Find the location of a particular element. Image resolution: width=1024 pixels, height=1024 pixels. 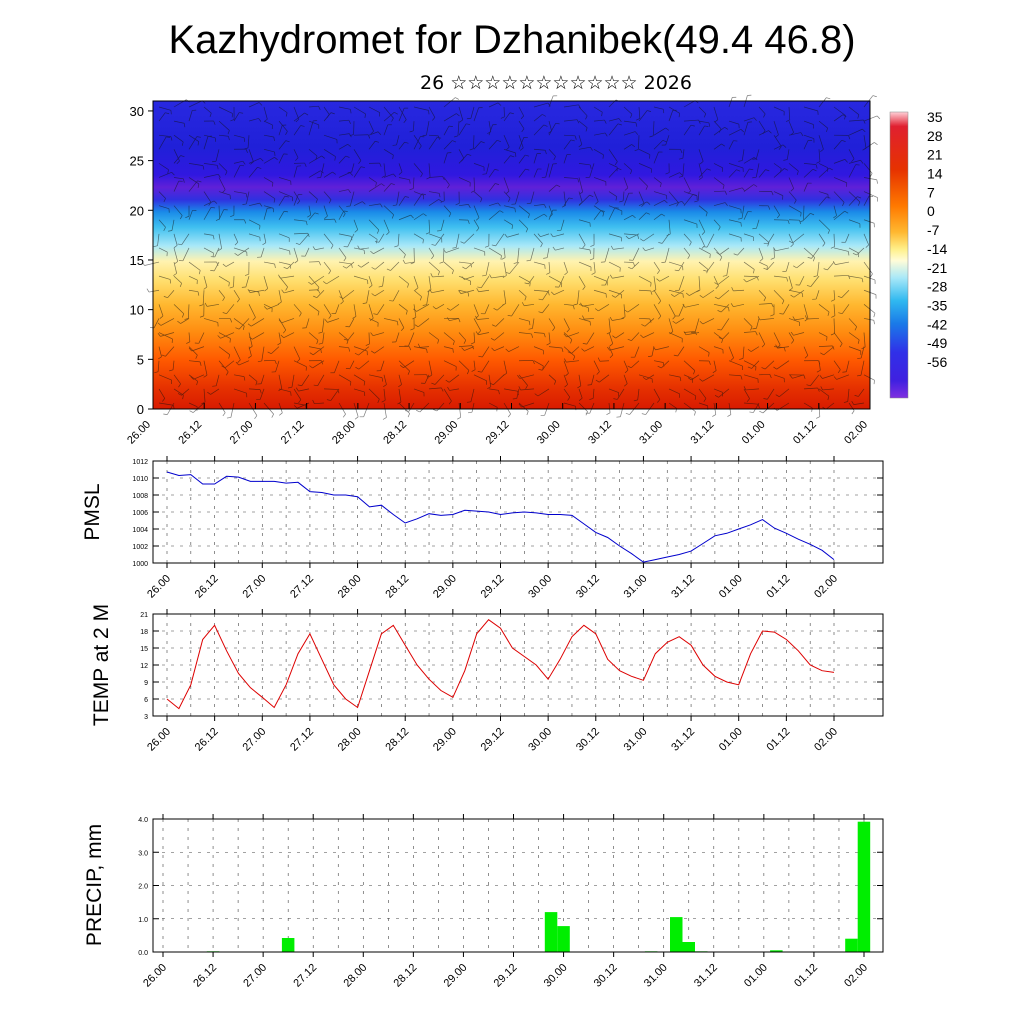

x-tick-label: 01.12 is located at coordinates (805, 433).